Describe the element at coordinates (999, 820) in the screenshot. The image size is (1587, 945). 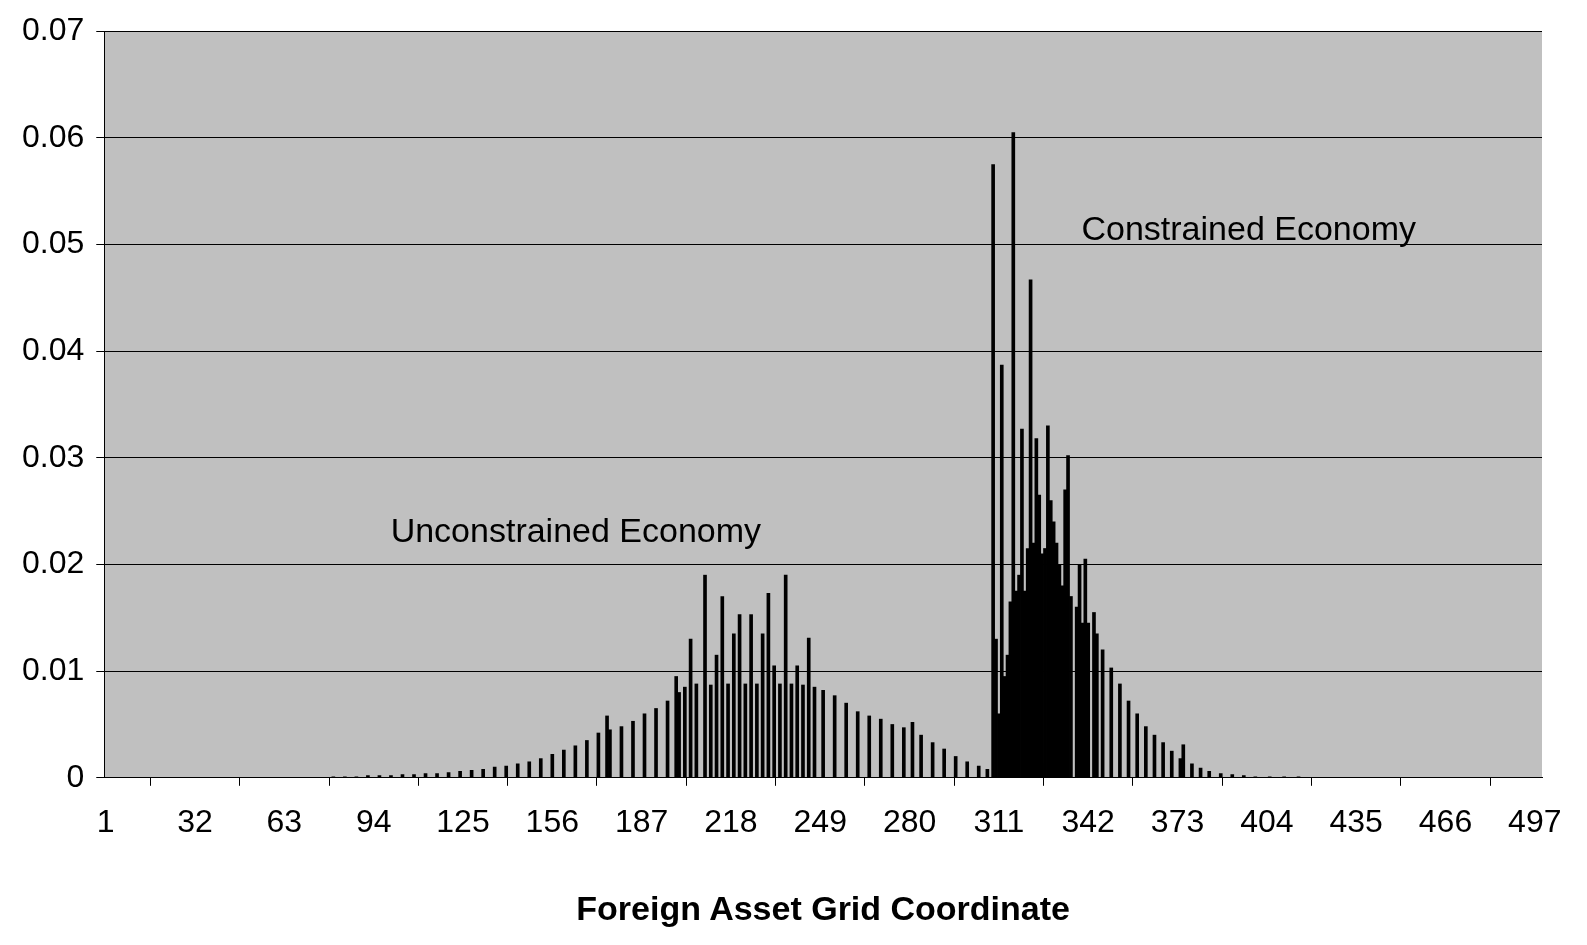
I see `x-tick-label: 311` at that location.